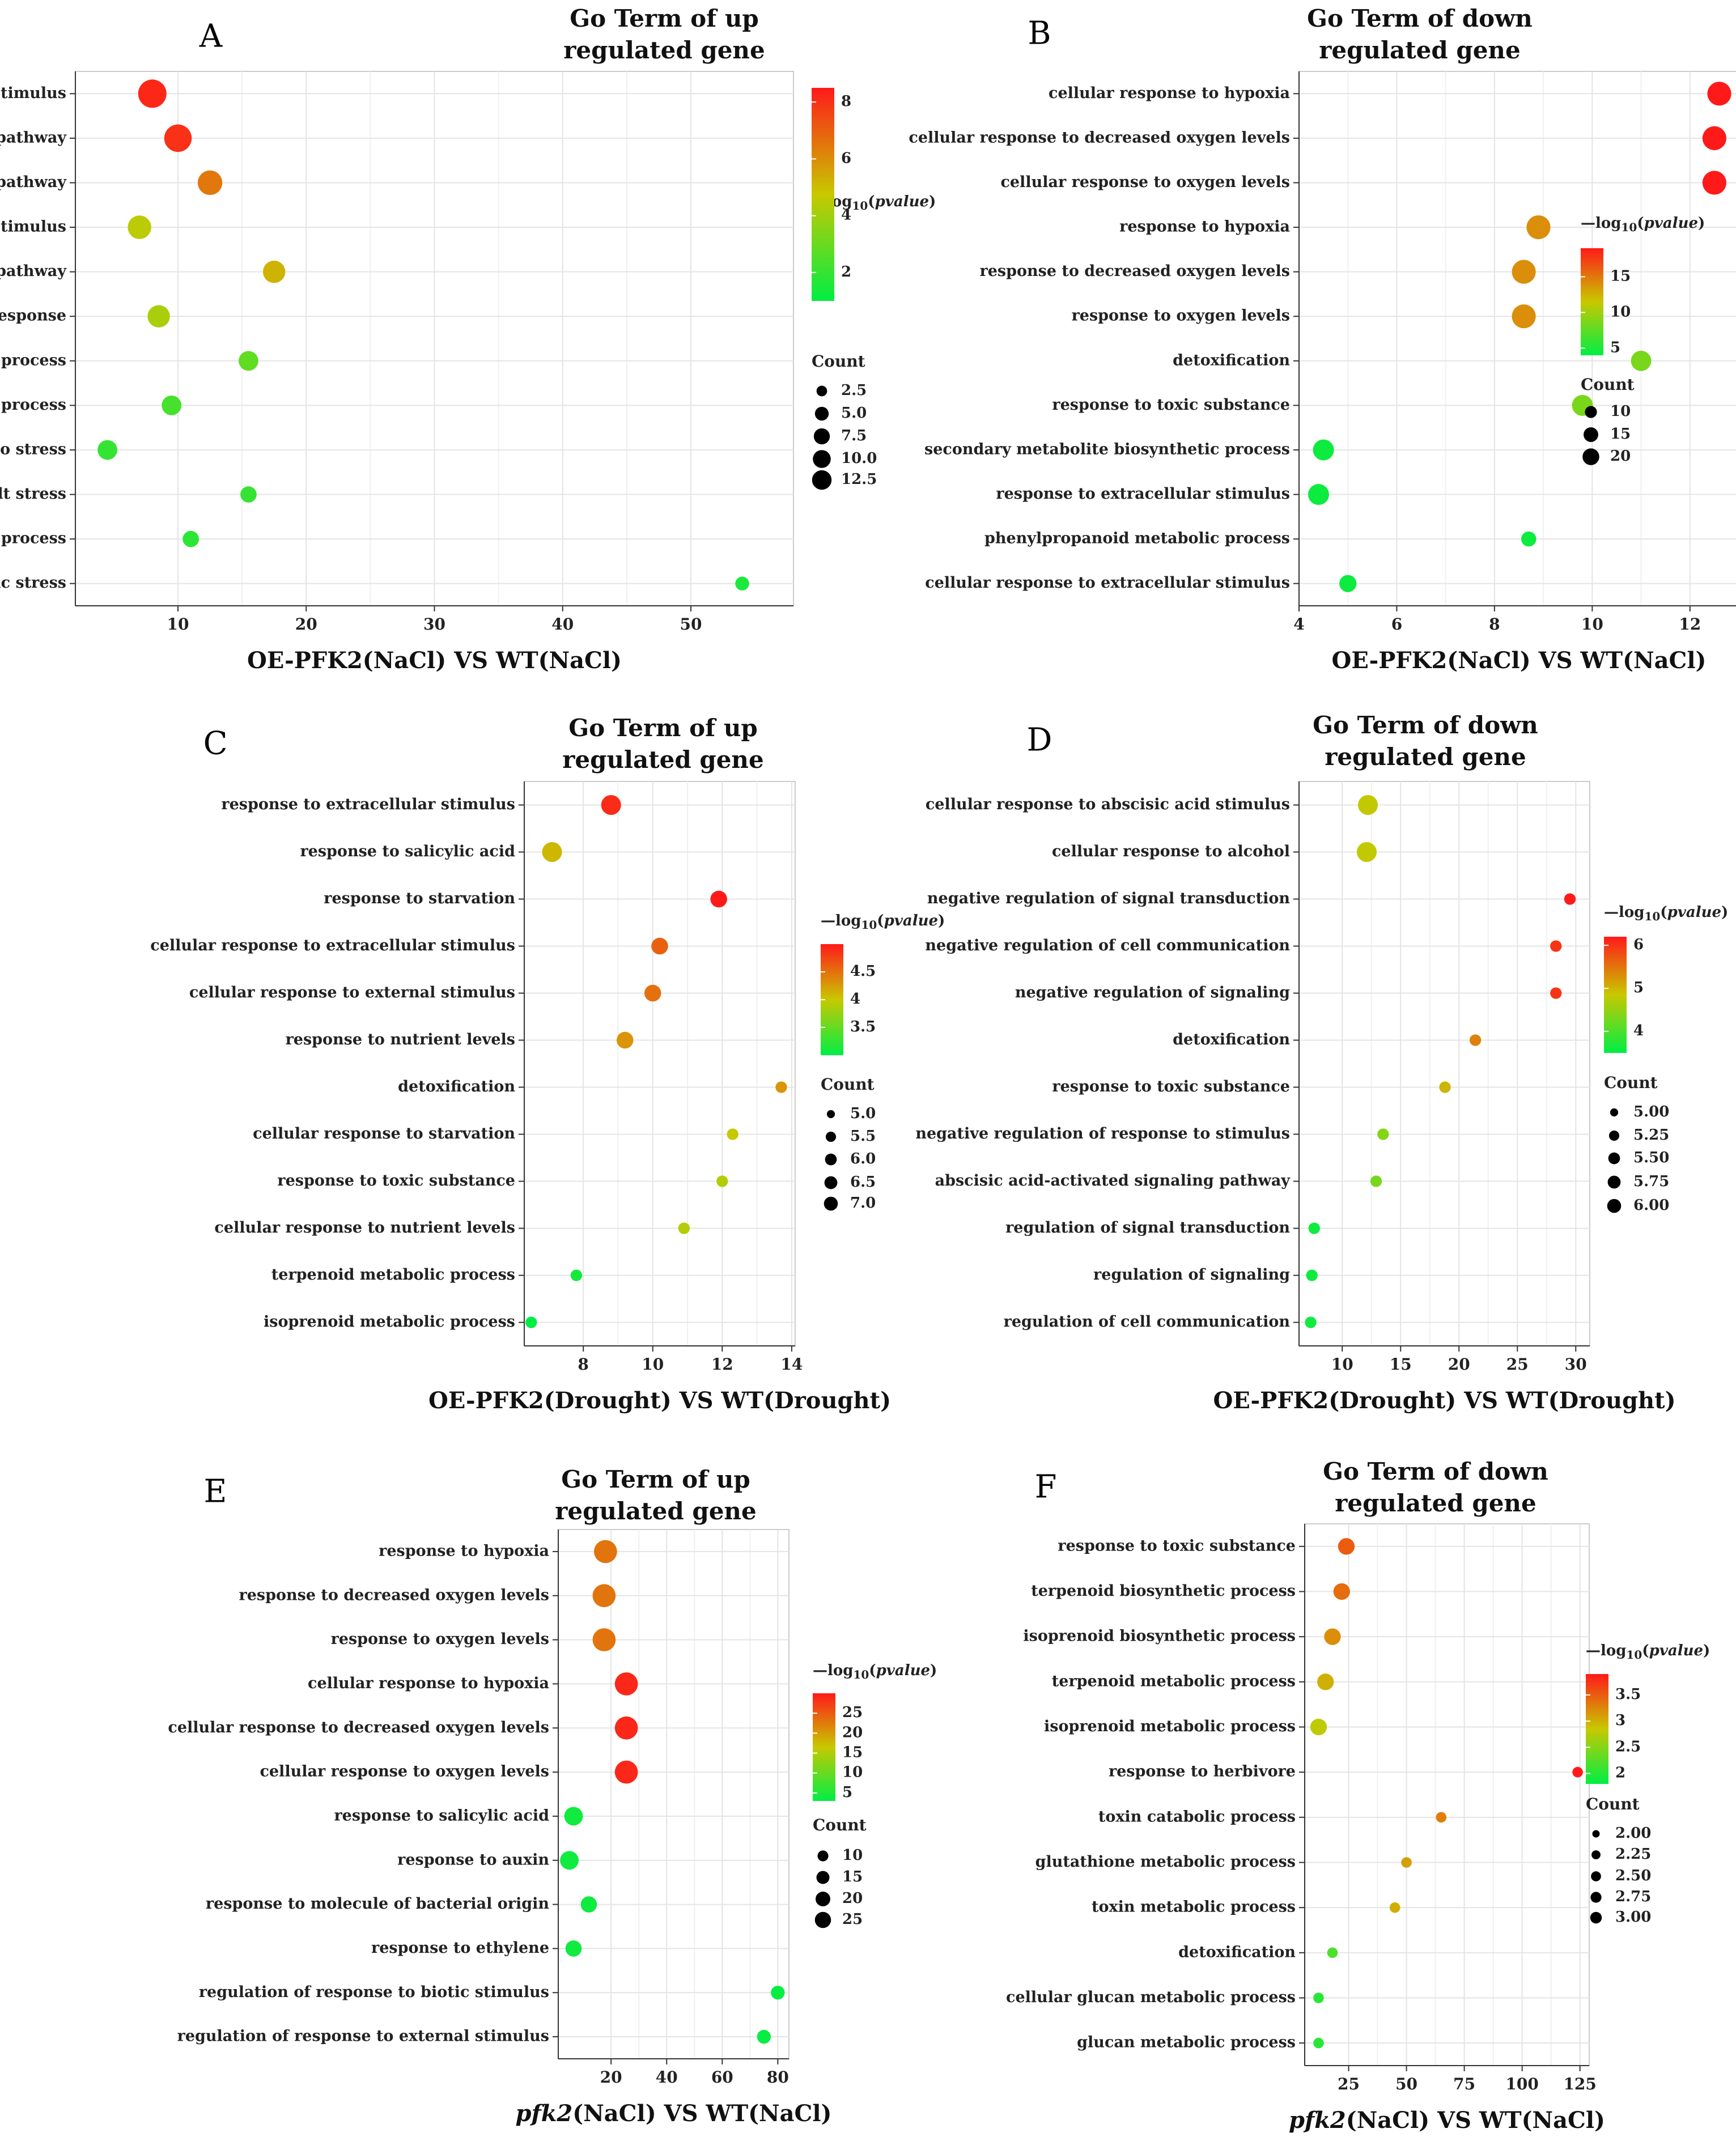 Image resolution: width=1736 pixels, height=2154 pixels. Describe the element at coordinates (1464, 2084) in the screenshot. I see `x-tick-label: 75` at that location.